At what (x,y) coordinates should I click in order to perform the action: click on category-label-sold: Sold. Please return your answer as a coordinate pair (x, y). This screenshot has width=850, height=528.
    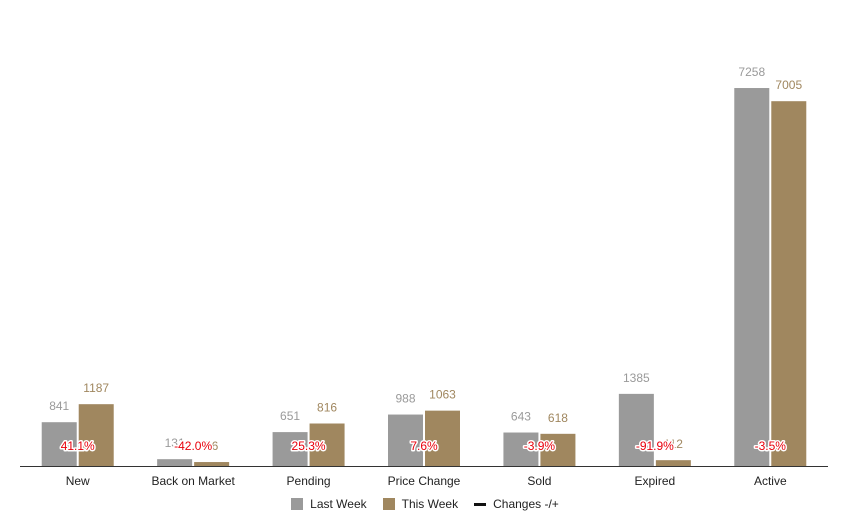
    Looking at the image, I should click on (539, 481).